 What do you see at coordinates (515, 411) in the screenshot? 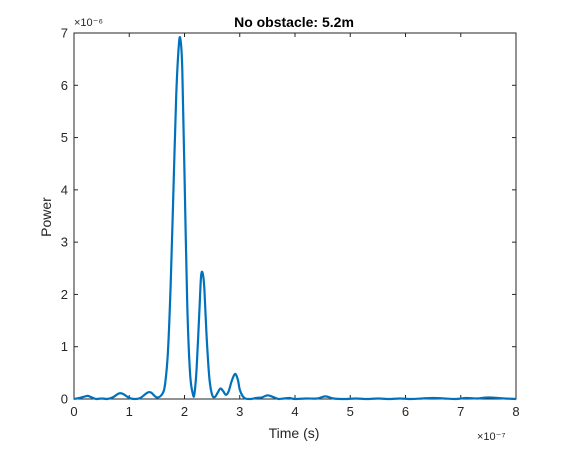
I see `x-tick-label: 8` at bounding box center [515, 411].